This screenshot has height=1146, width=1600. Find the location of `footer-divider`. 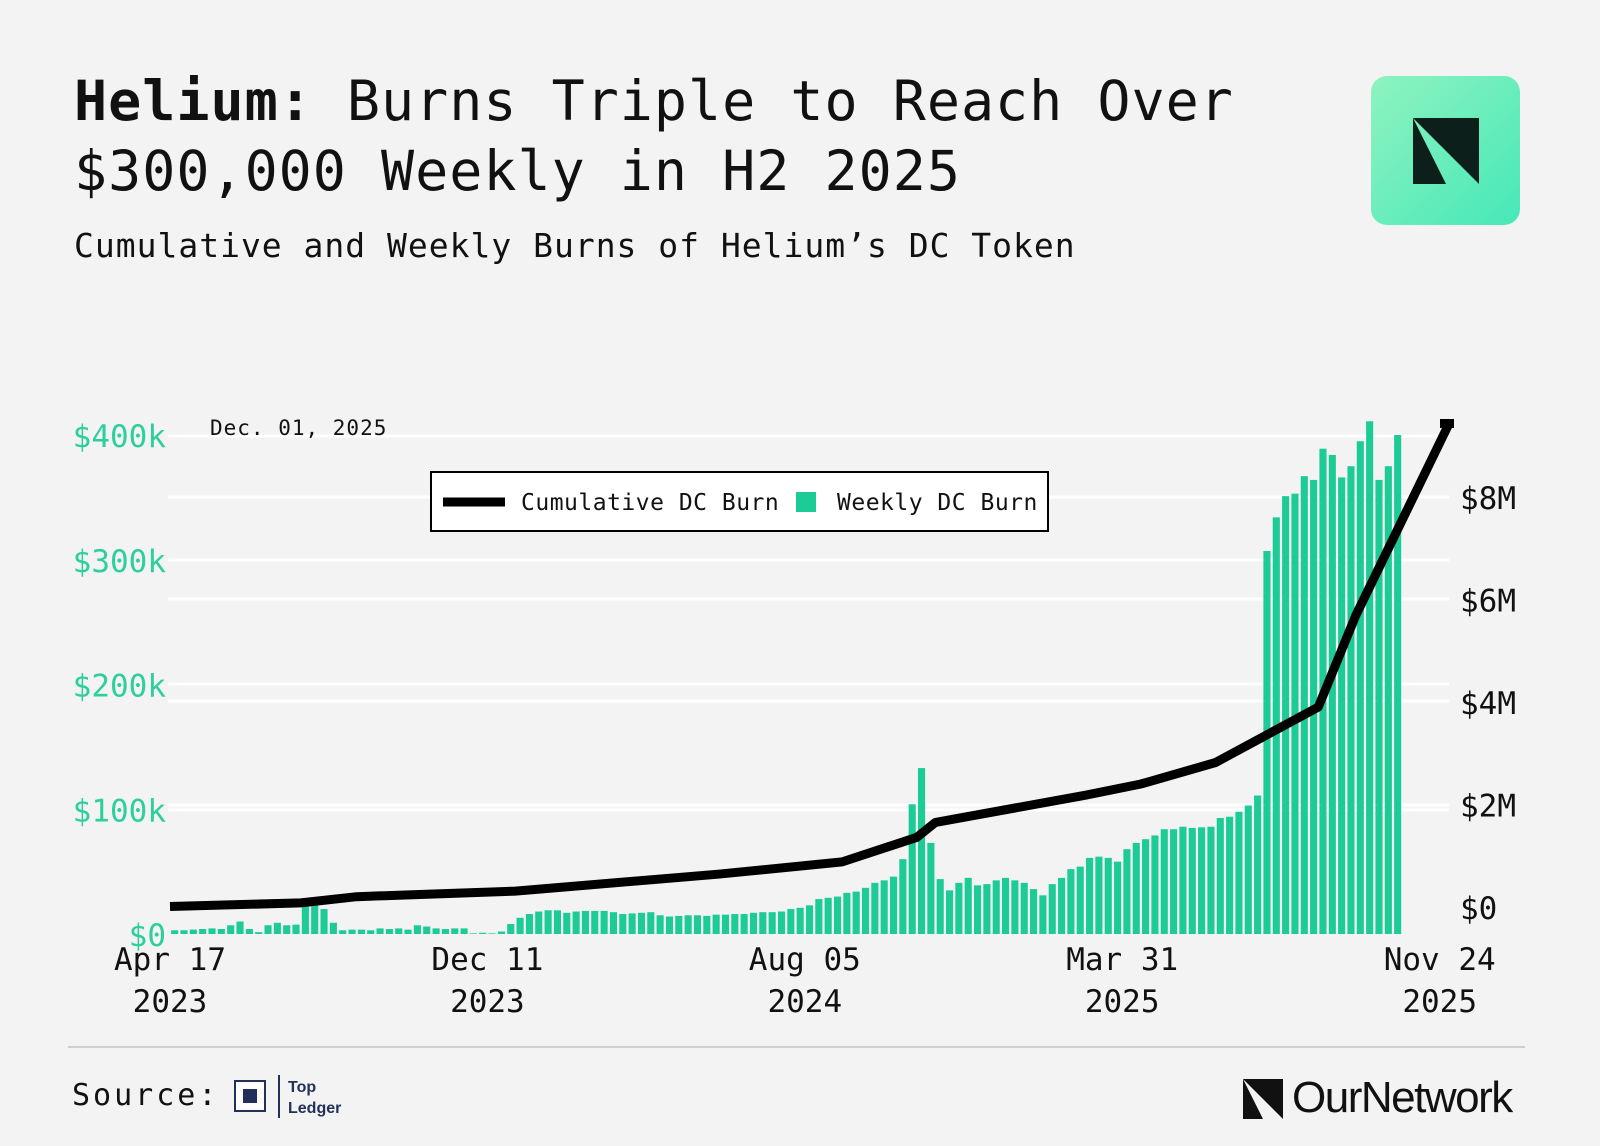

footer-divider is located at coordinates (796, 1047).